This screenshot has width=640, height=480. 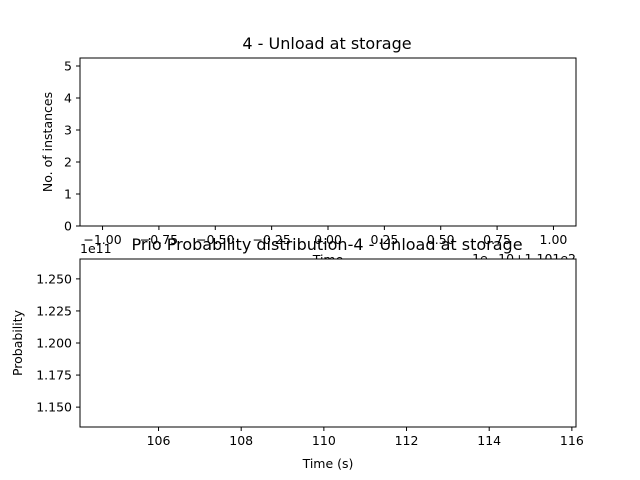 I want to click on x-tick-label: 112, so click(x=407, y=440).